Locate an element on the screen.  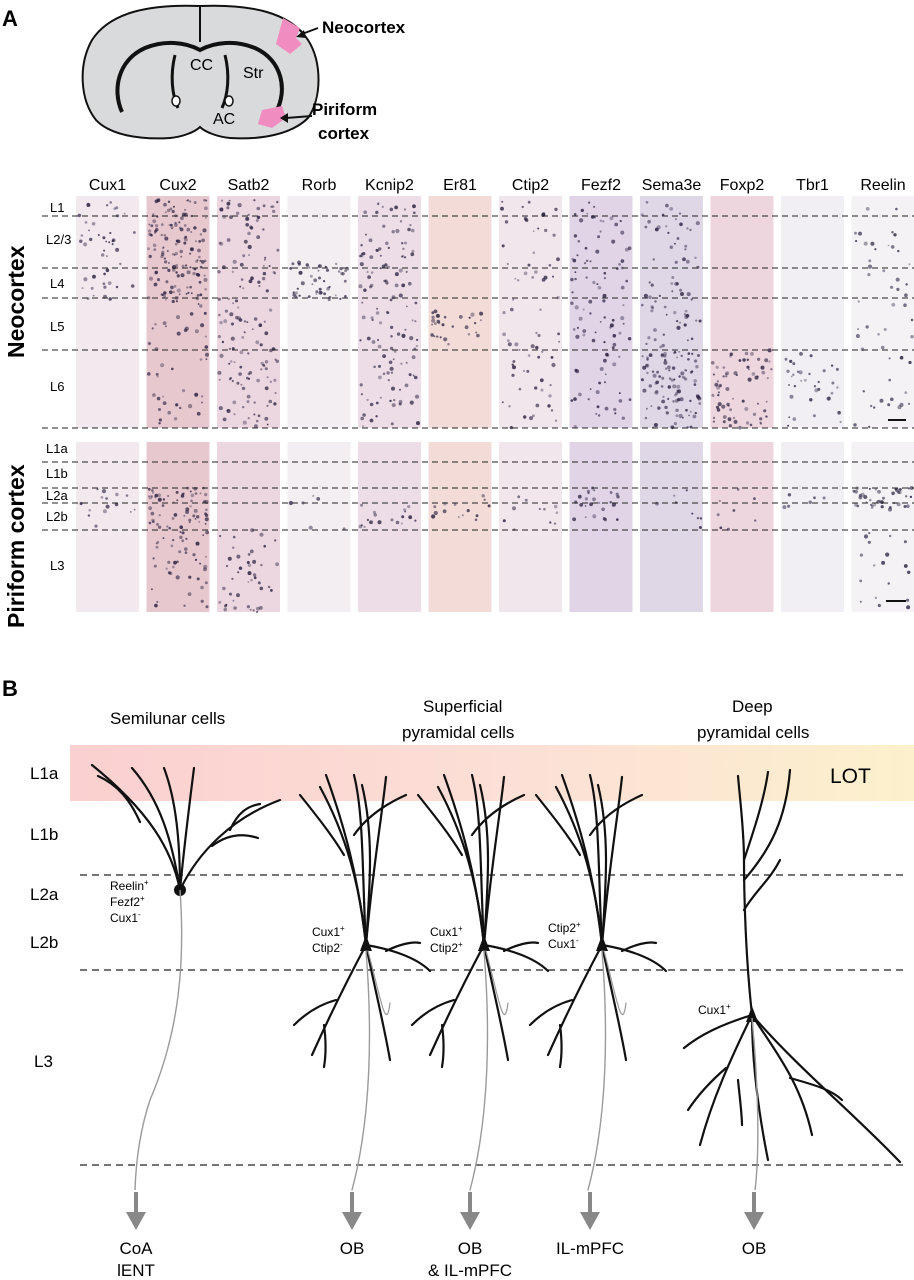
neocortex-highlight is located at coordinates (289, 36).